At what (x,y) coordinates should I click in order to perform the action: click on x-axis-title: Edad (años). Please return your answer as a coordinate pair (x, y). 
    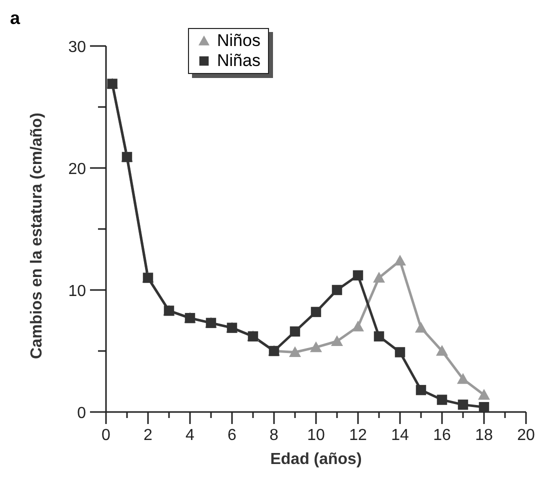
    Looking at the image, I should click on (316, 459).